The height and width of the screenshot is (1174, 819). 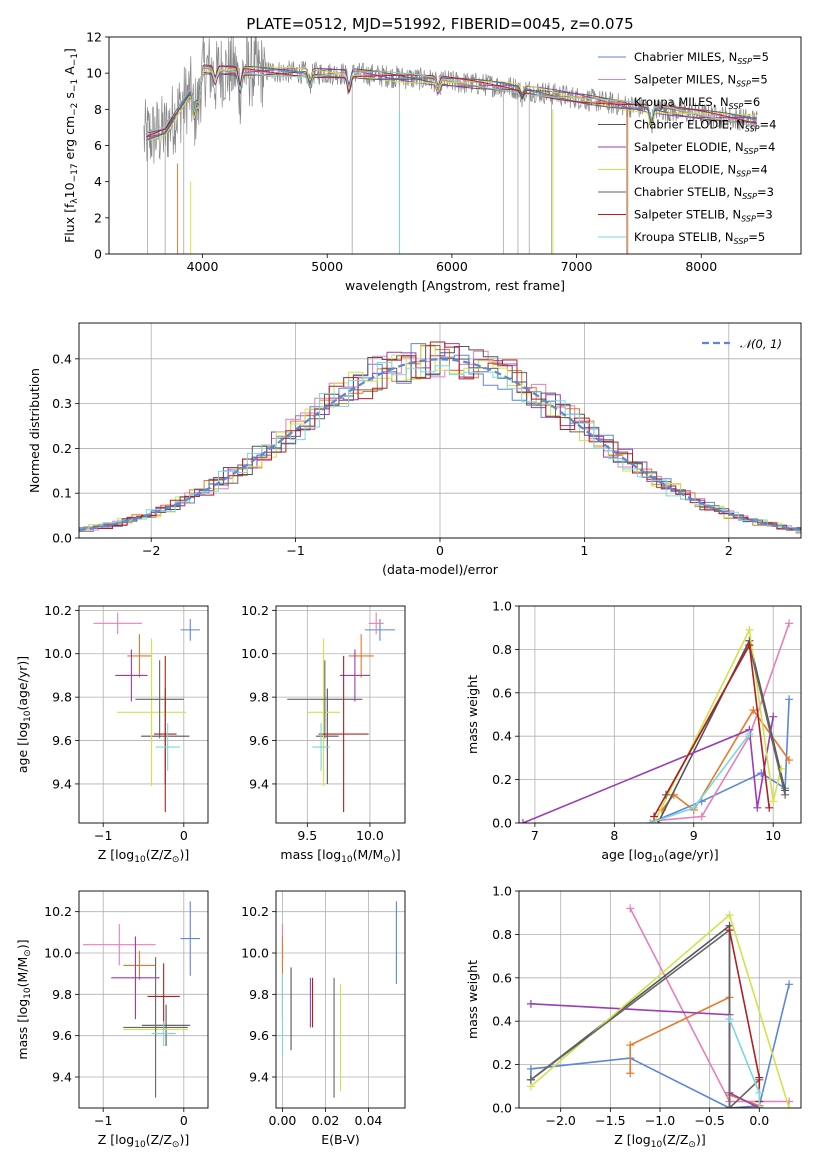 What do you see at coordinates (584, 550) in the screenshot?
I see `x-tick-label: 1` at bounding box center [584, 550].